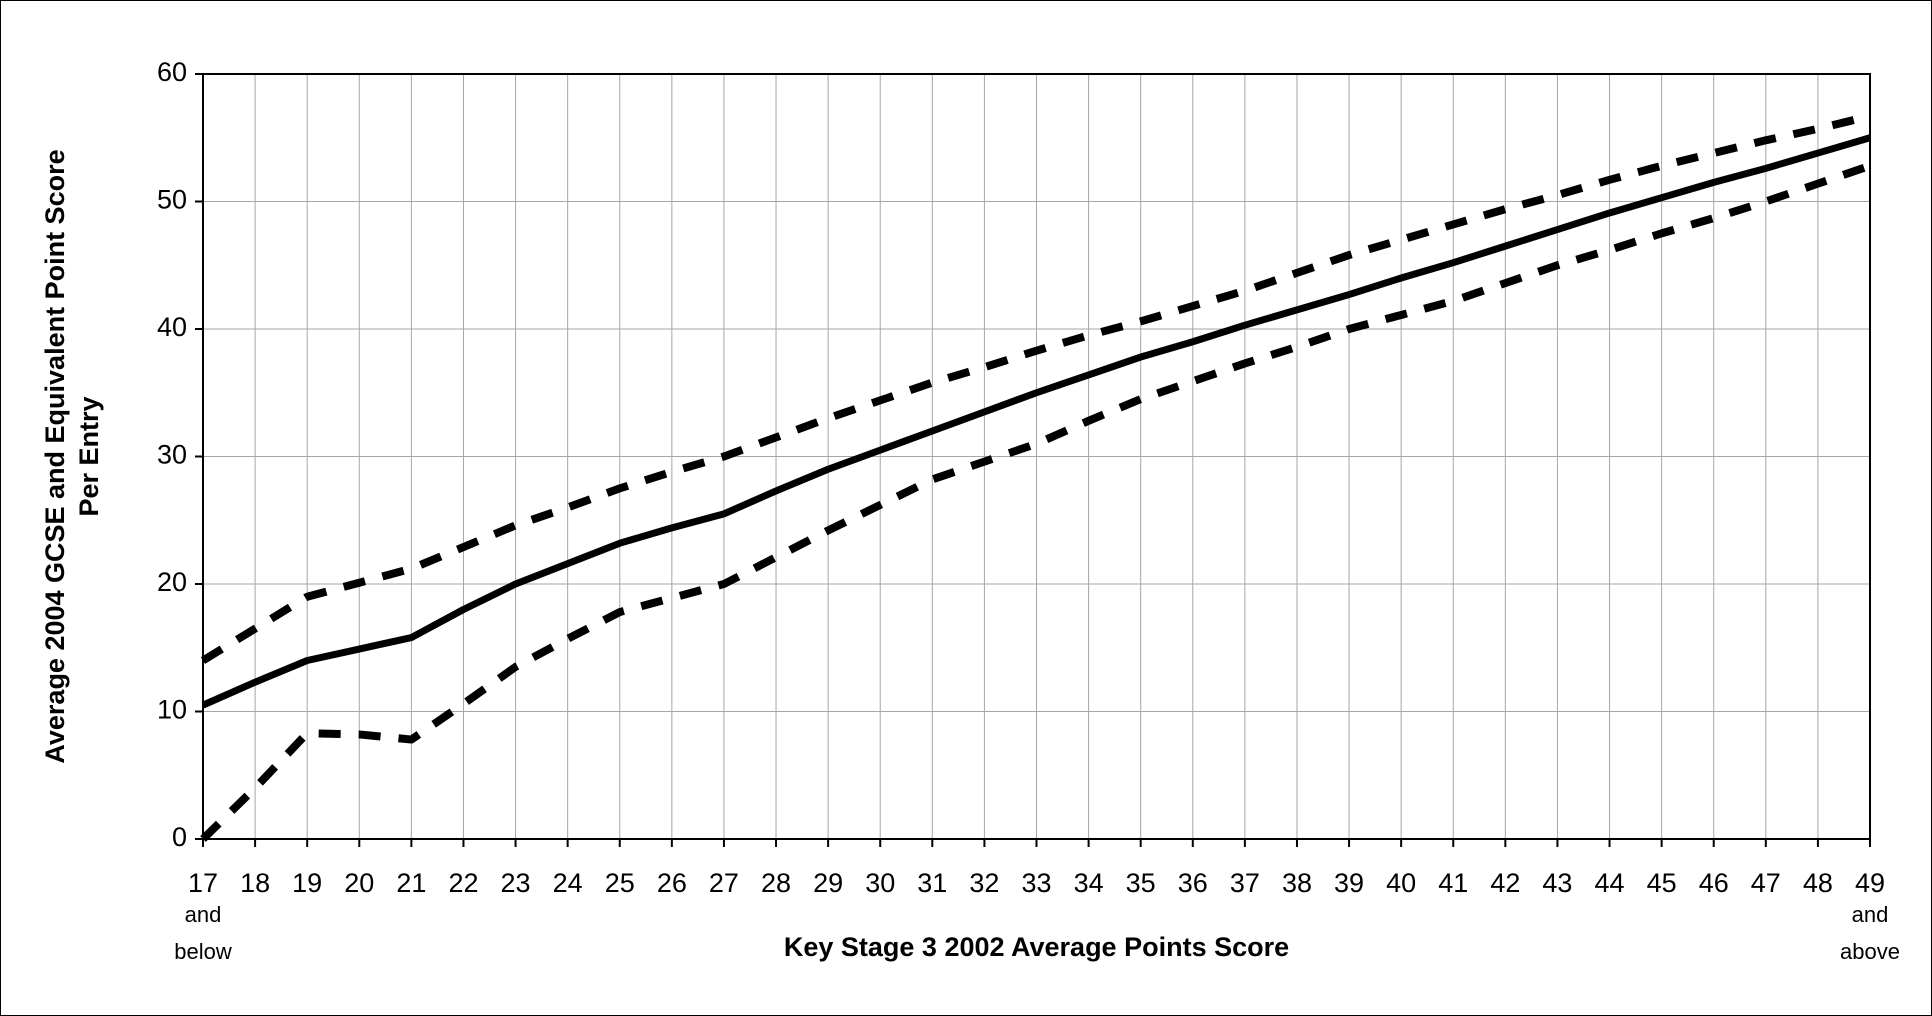 This screenshot has height=1016, width=1932. I want to click on x-tick-label: 19, so click(307, 883).